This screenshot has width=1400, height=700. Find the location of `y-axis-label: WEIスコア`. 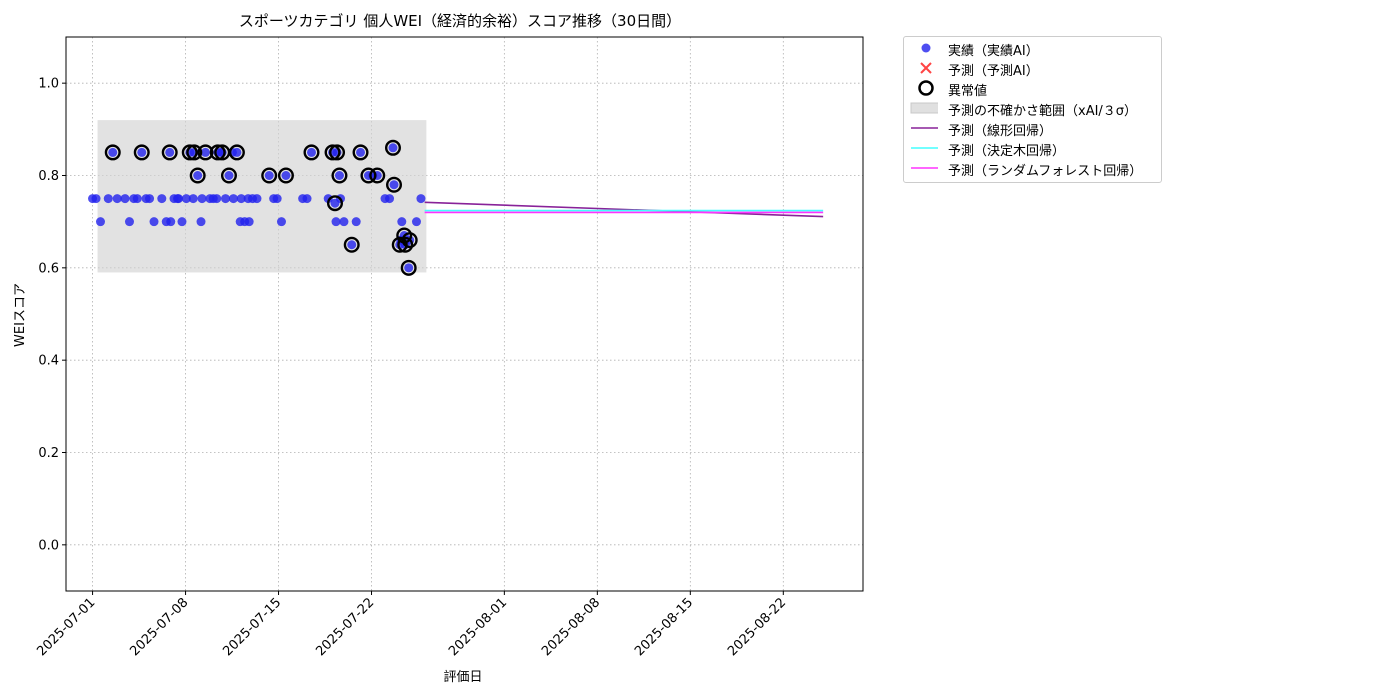

y-axis-label: WEIスコア is located at coordinates (20, 315).